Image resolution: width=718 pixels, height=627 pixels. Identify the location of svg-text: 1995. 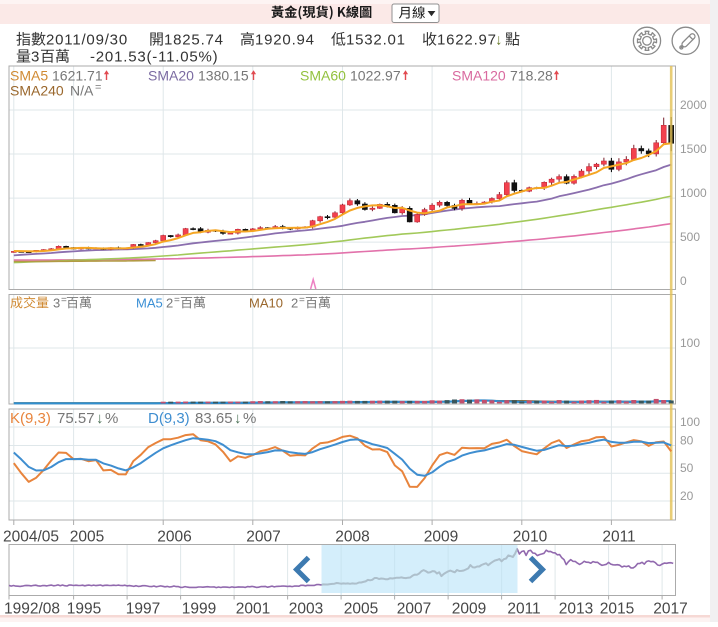
(84, 609).